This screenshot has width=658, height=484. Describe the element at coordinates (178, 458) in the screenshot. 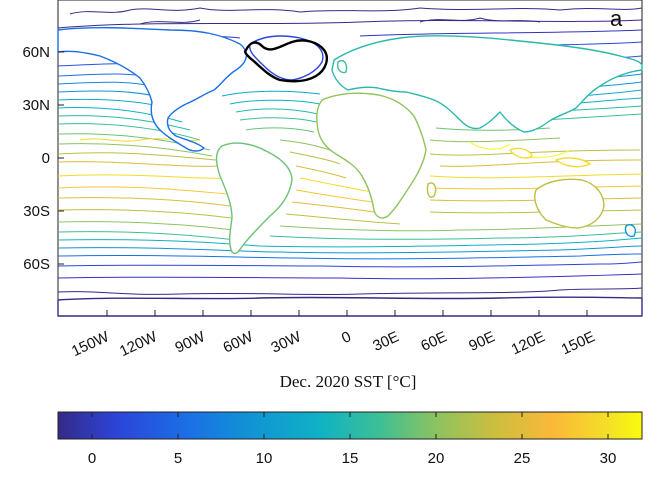

I see `colorbar-tick-5: 5` at that location.